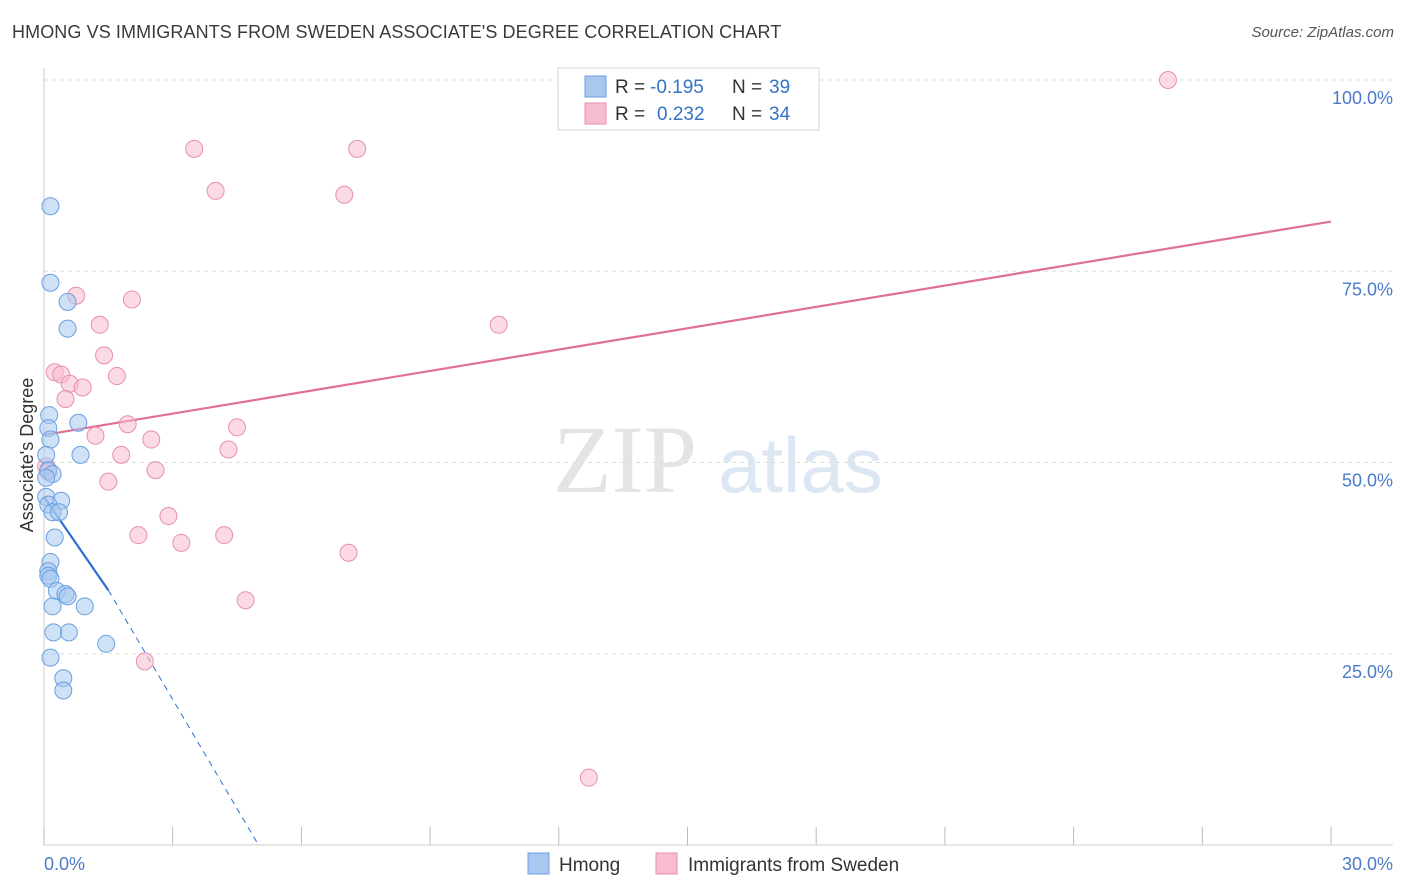 The height and width of the screenshot is (892, 1406). What do you see at coordinates (538, 863) in the screenshot?
I see `bottom-legend-swatch-hmong` at bounding box center [538, 863].